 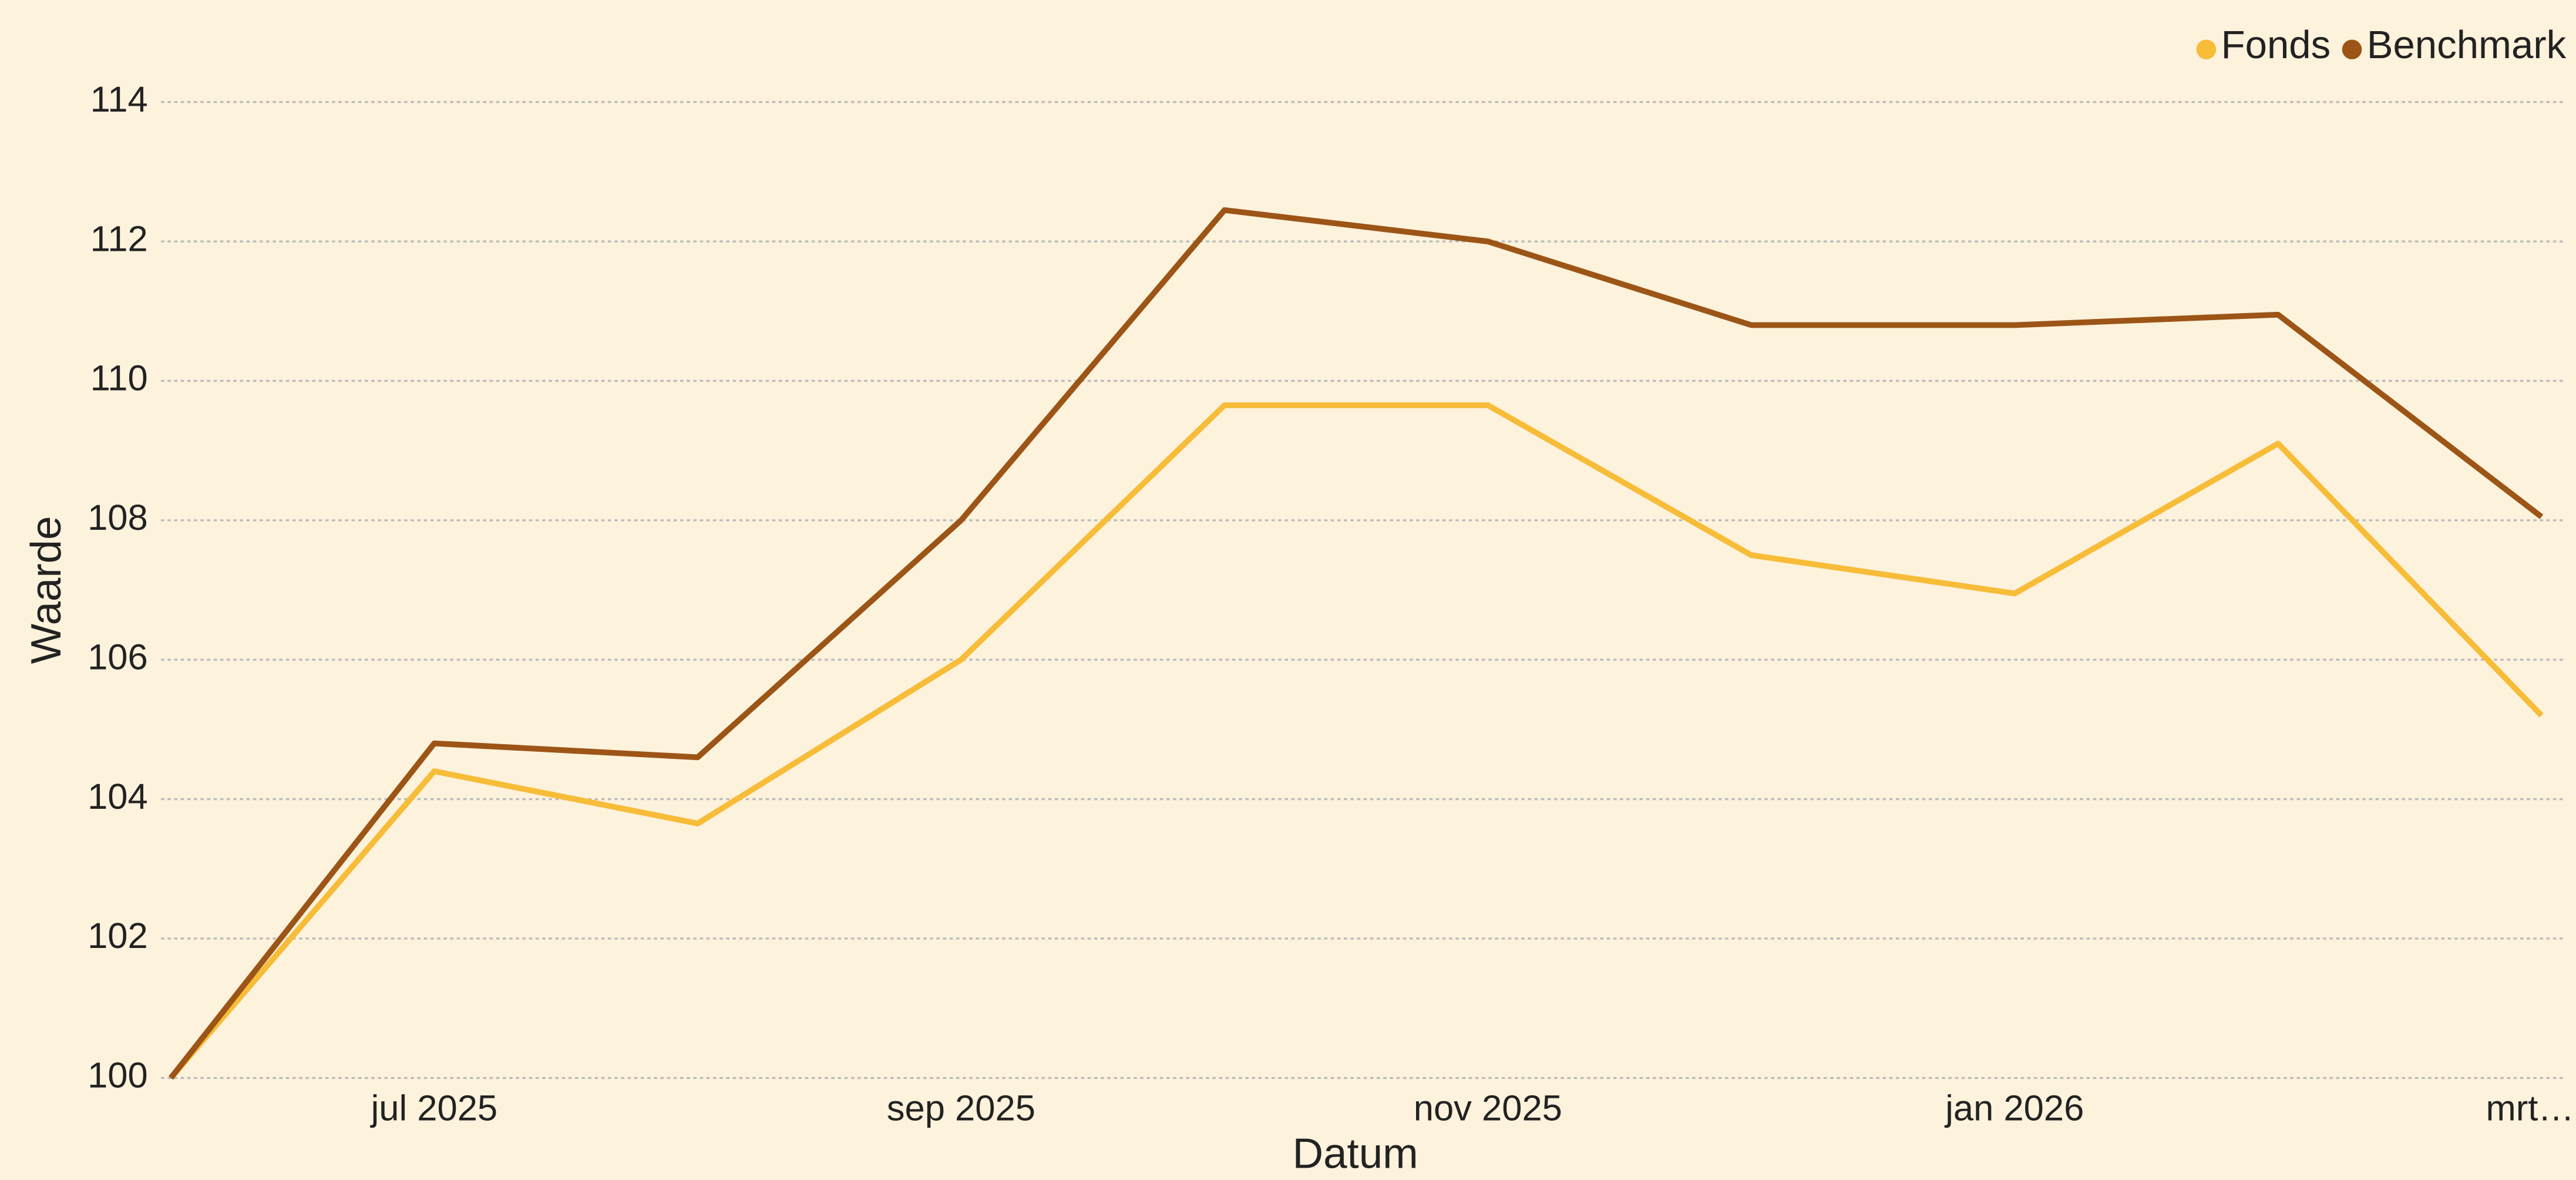 I want to click on y-tick-label: 102, so click(x=118, y=936).